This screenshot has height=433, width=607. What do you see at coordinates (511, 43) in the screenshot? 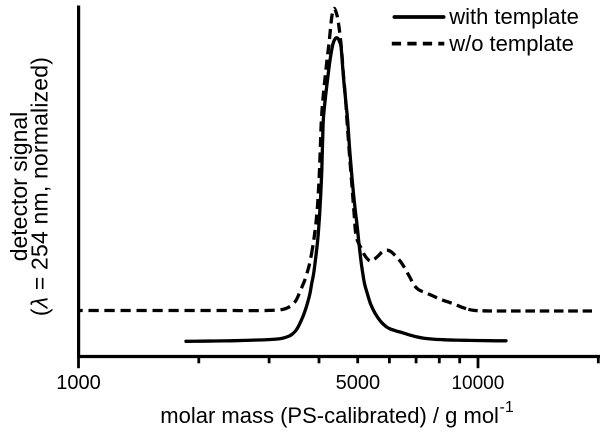
I see `svg-text: w/o template` at bounding box center [511, 43].